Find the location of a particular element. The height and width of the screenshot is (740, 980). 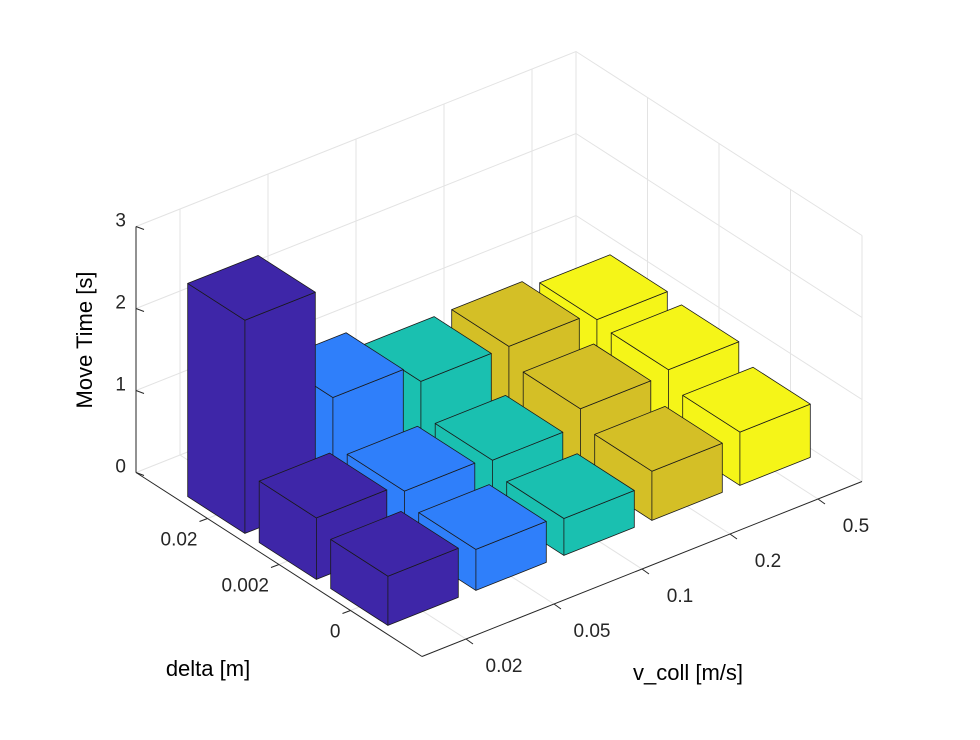

z-tick-label: 1 is located at coordinates (120, 385).